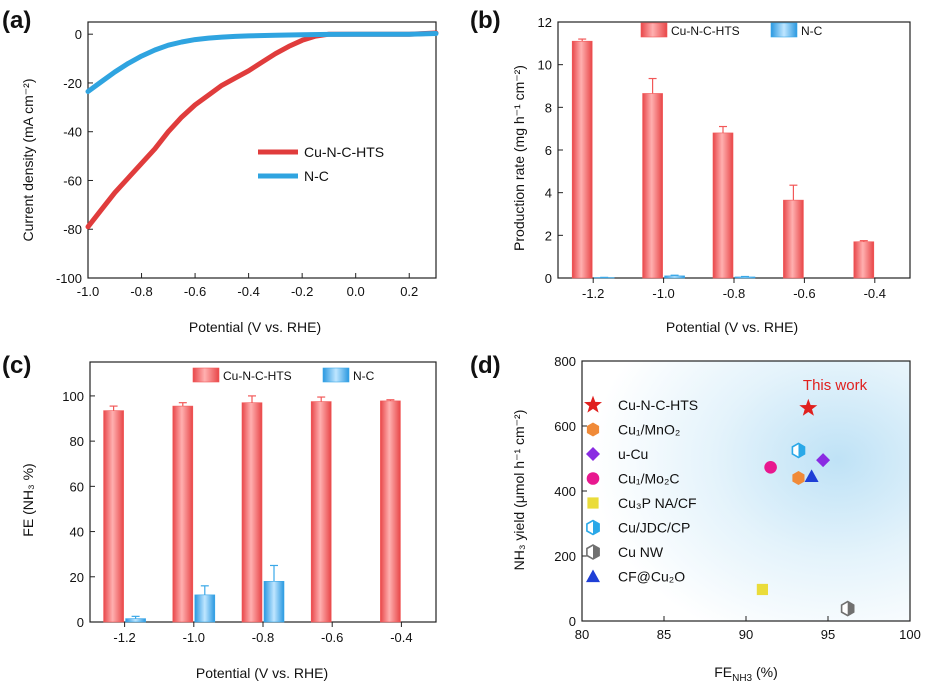 This screenshot has height=685, width=928. What do you see at coordinates (910, 634) in the screenshot?
I see `panel-d-xtick-label: 100` at bounding box center [910, 634].